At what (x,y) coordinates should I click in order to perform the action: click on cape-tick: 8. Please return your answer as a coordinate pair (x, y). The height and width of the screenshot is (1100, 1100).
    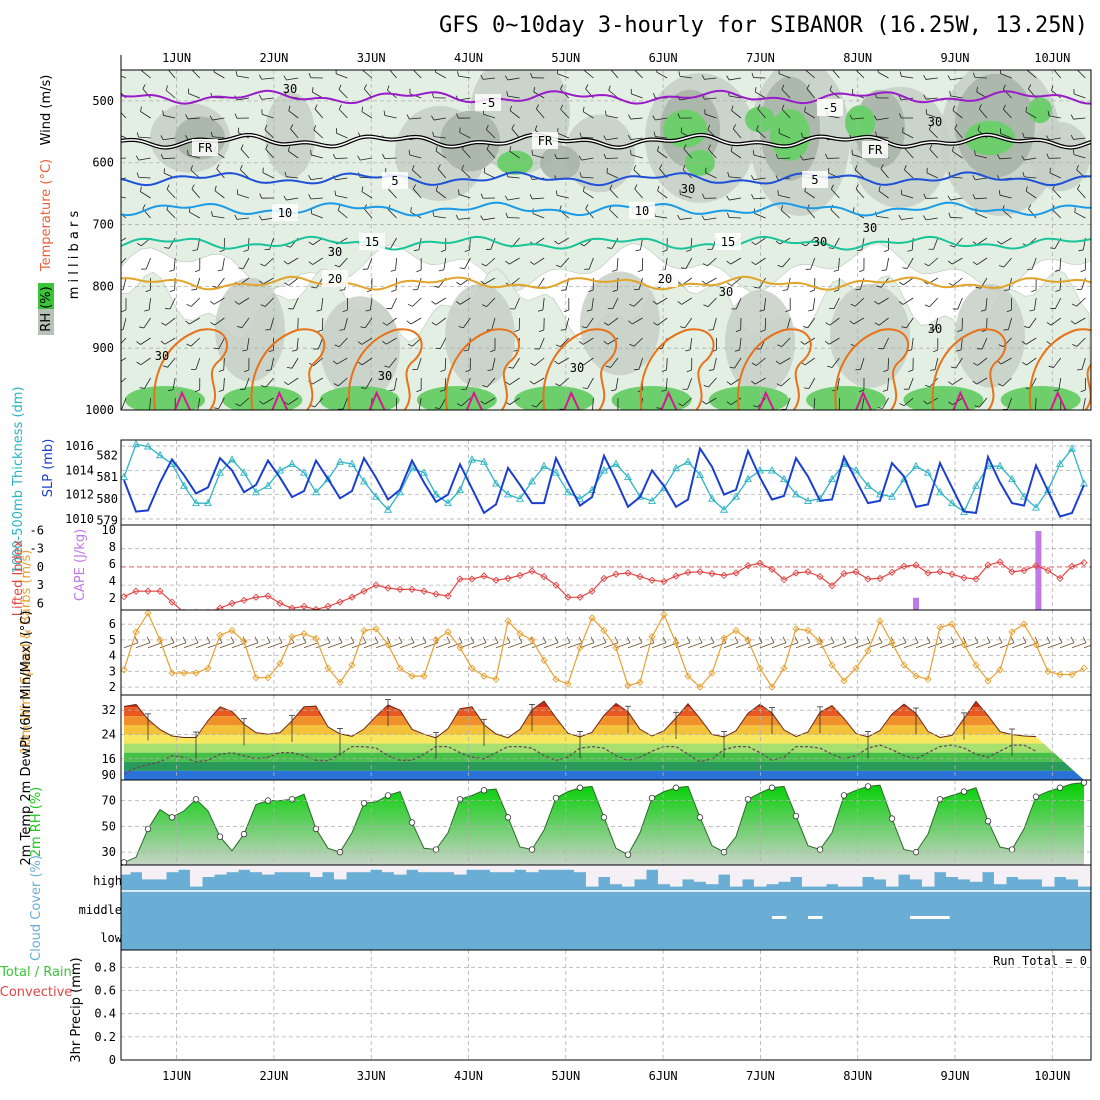
    Looking at the image, I should click on (112, 547).